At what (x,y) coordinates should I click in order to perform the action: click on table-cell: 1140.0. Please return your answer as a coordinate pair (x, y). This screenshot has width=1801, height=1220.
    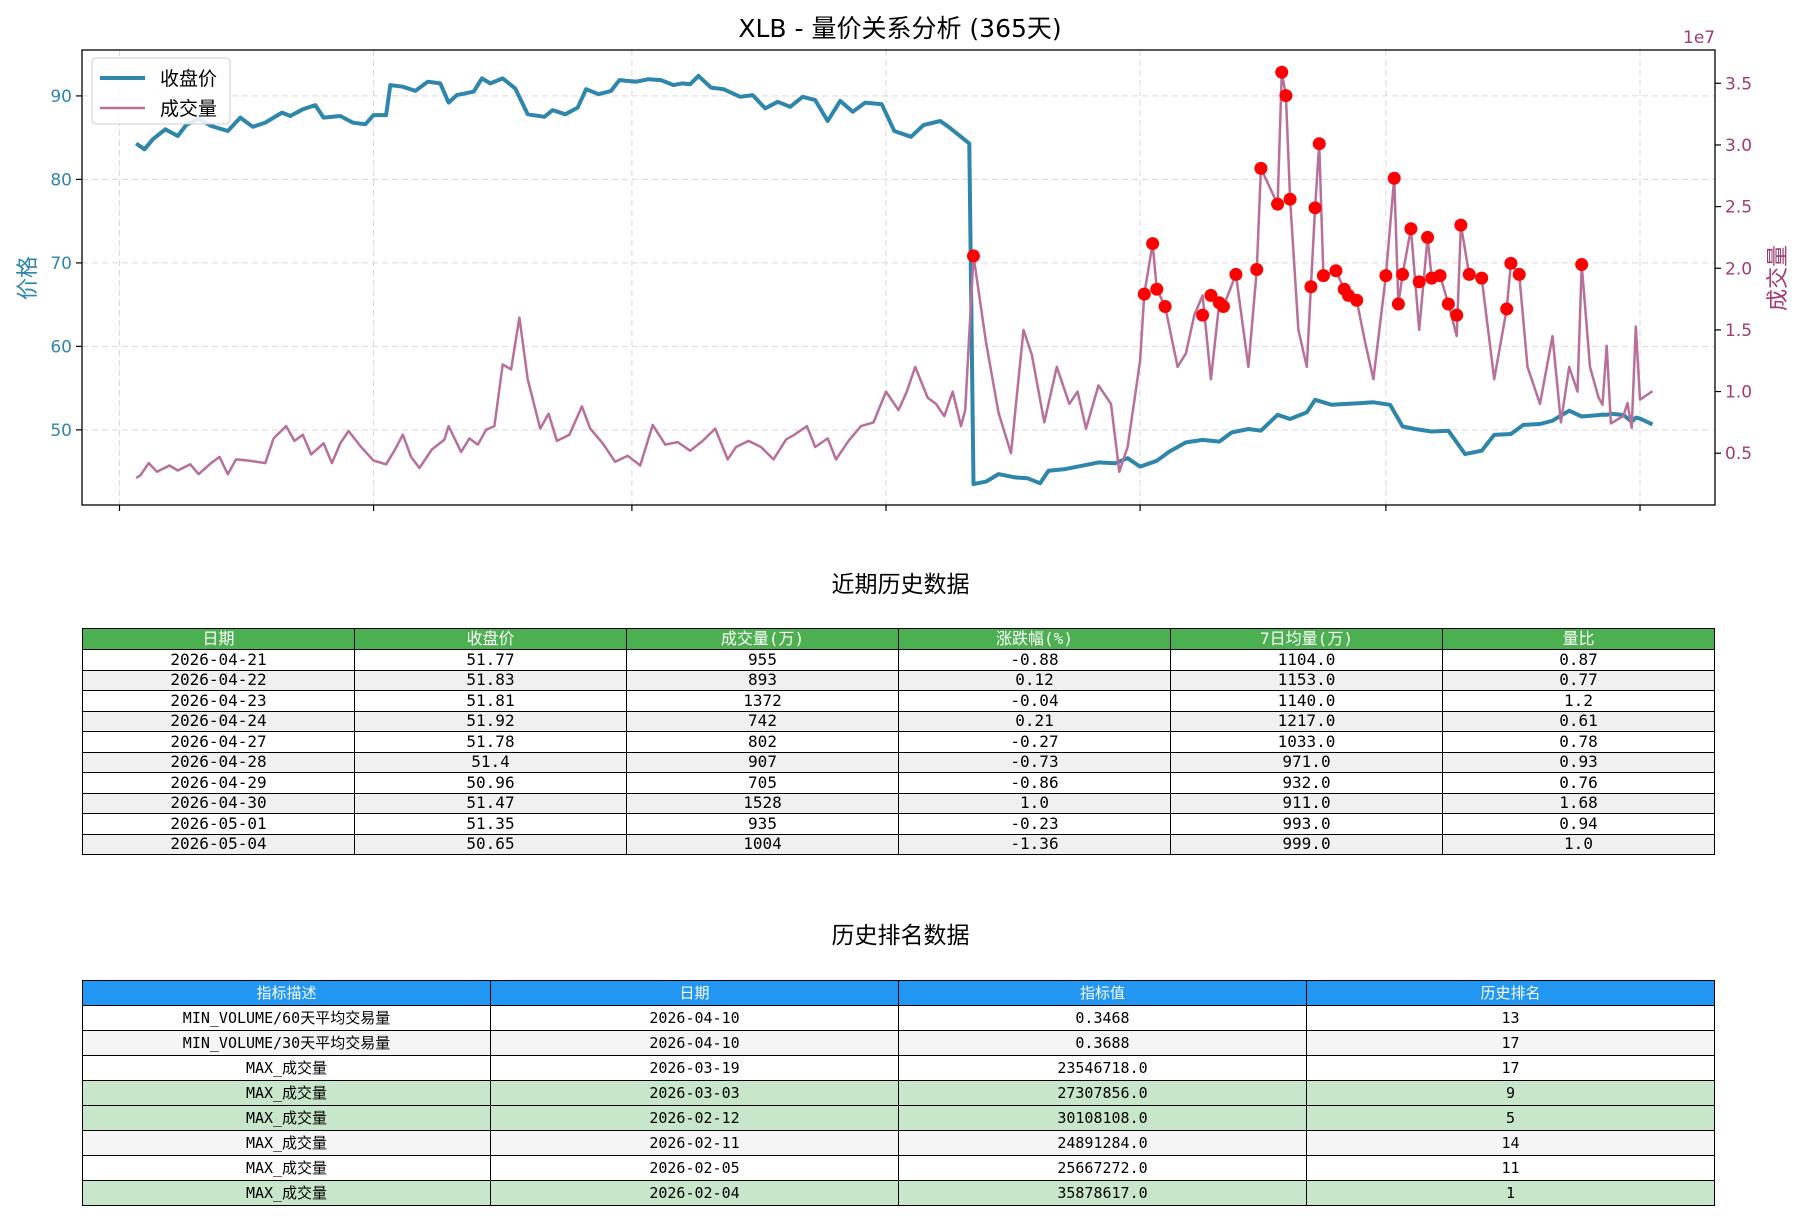
    Looking at the image, I should click on (1306, 701).